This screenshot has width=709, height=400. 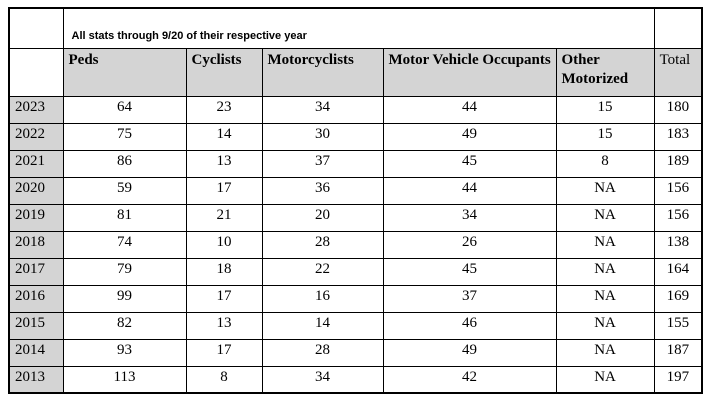 I want to click on column-header-peds: Peds, so click(x=124, y=72).